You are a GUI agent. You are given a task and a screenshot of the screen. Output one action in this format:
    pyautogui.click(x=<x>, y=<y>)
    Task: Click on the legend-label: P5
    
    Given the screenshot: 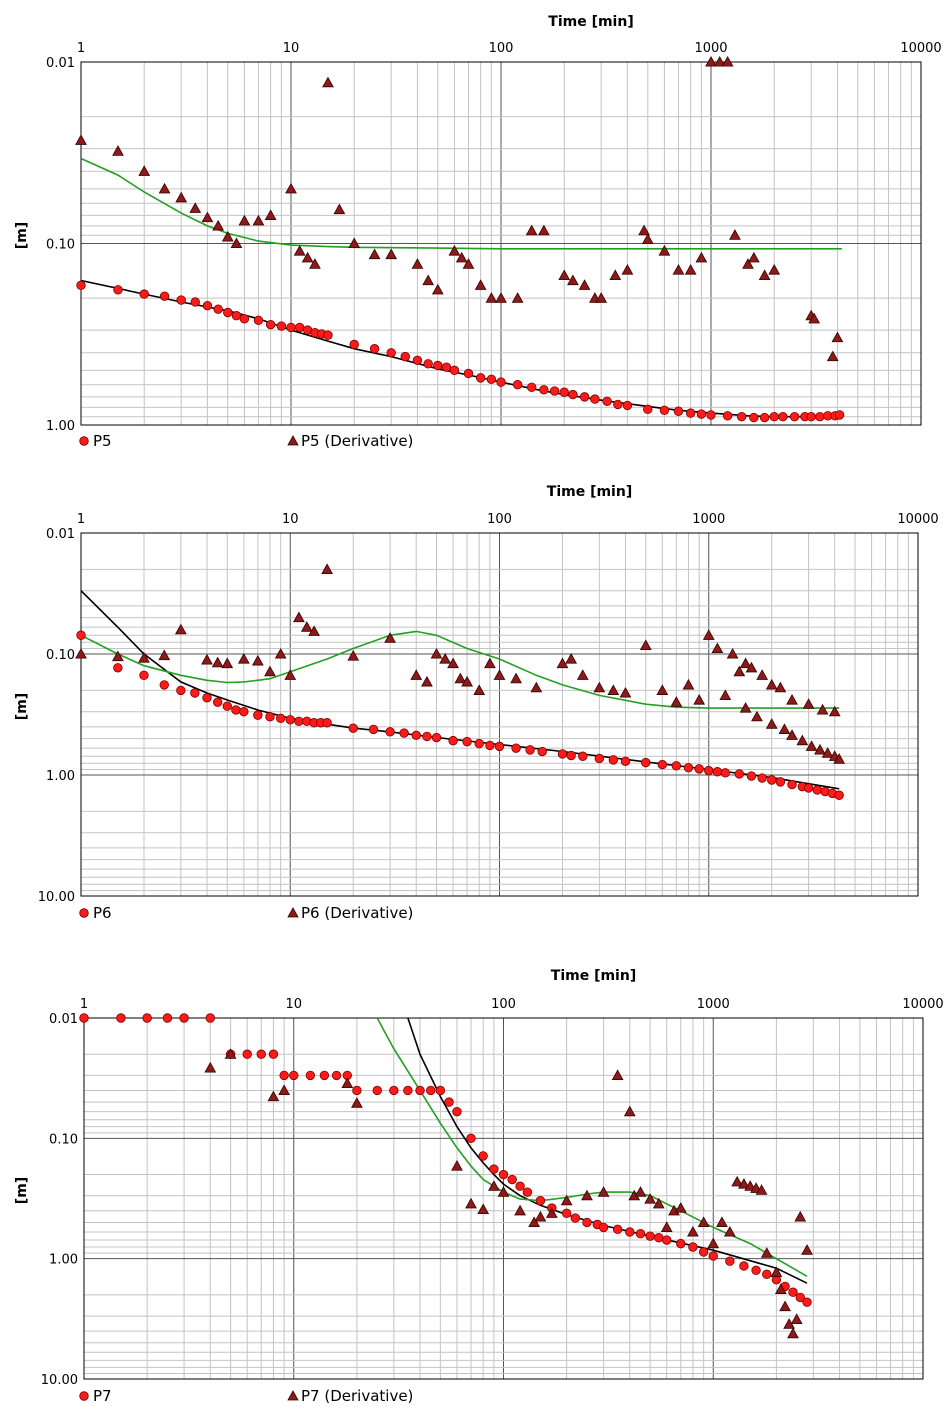 What is the action you would take?
    pyautogui.click(x=102, y=441)
    